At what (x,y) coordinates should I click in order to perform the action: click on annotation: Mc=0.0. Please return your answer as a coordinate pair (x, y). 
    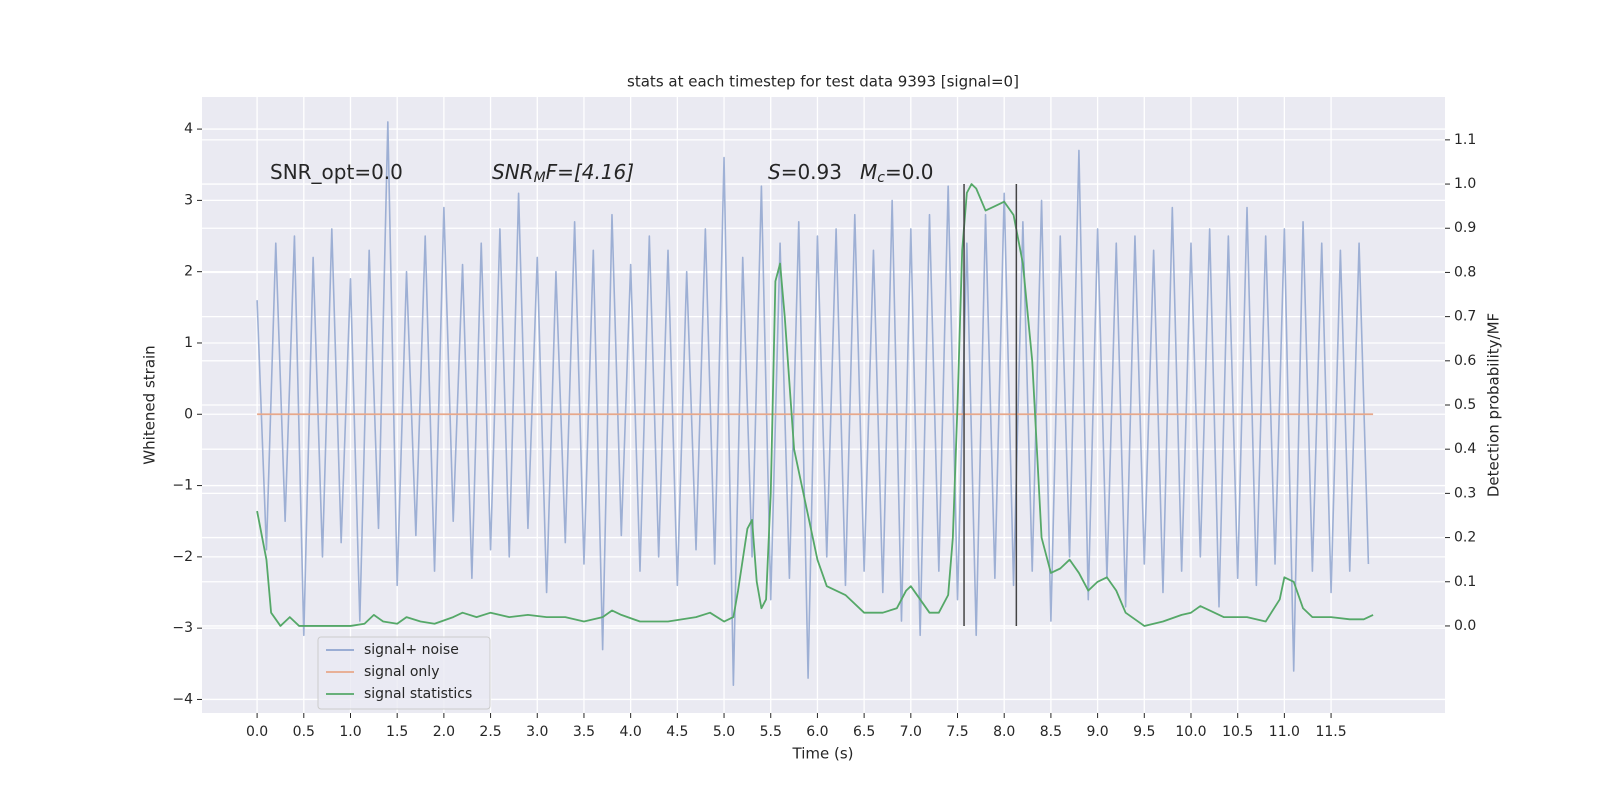
    Looking at the image, I should click on (897, 173).